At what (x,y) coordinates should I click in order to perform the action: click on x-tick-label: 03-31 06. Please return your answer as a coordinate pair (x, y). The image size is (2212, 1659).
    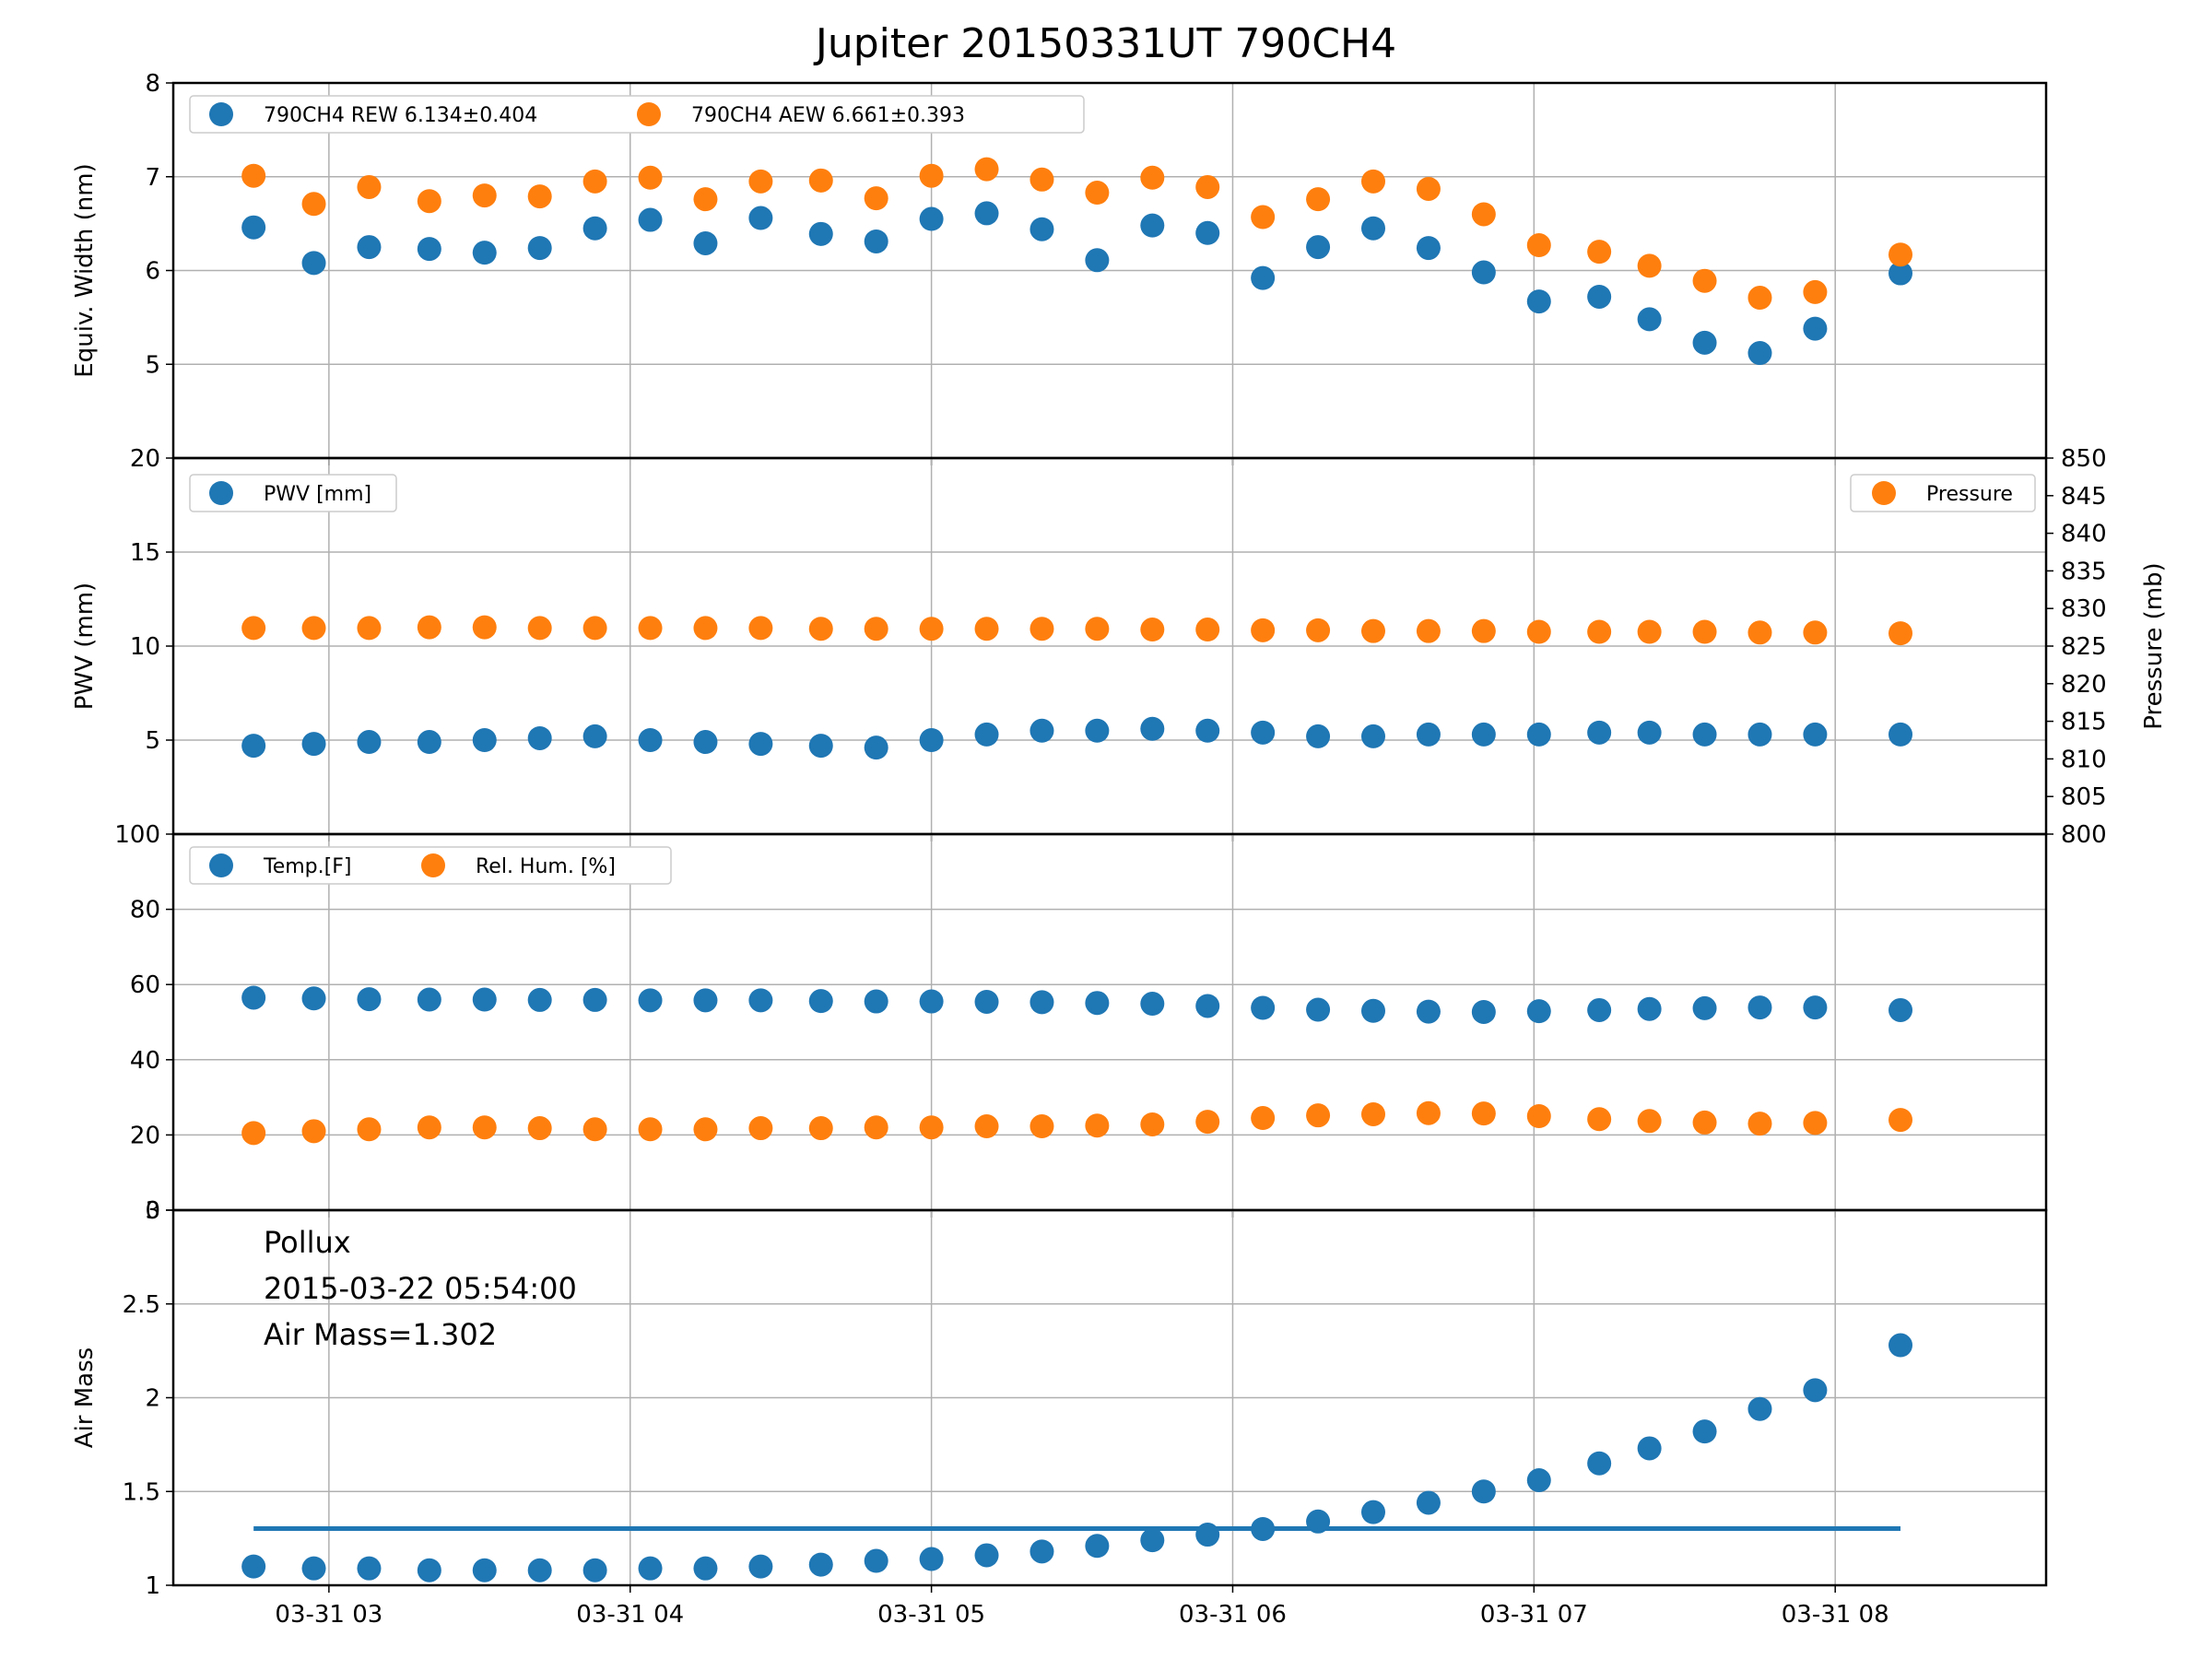
    Looking at the image, I should click on (1233, 1615).